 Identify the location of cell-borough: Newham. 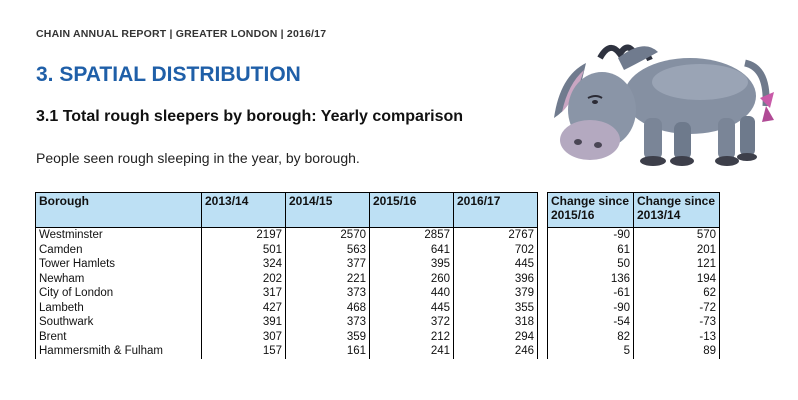
(118, 278).